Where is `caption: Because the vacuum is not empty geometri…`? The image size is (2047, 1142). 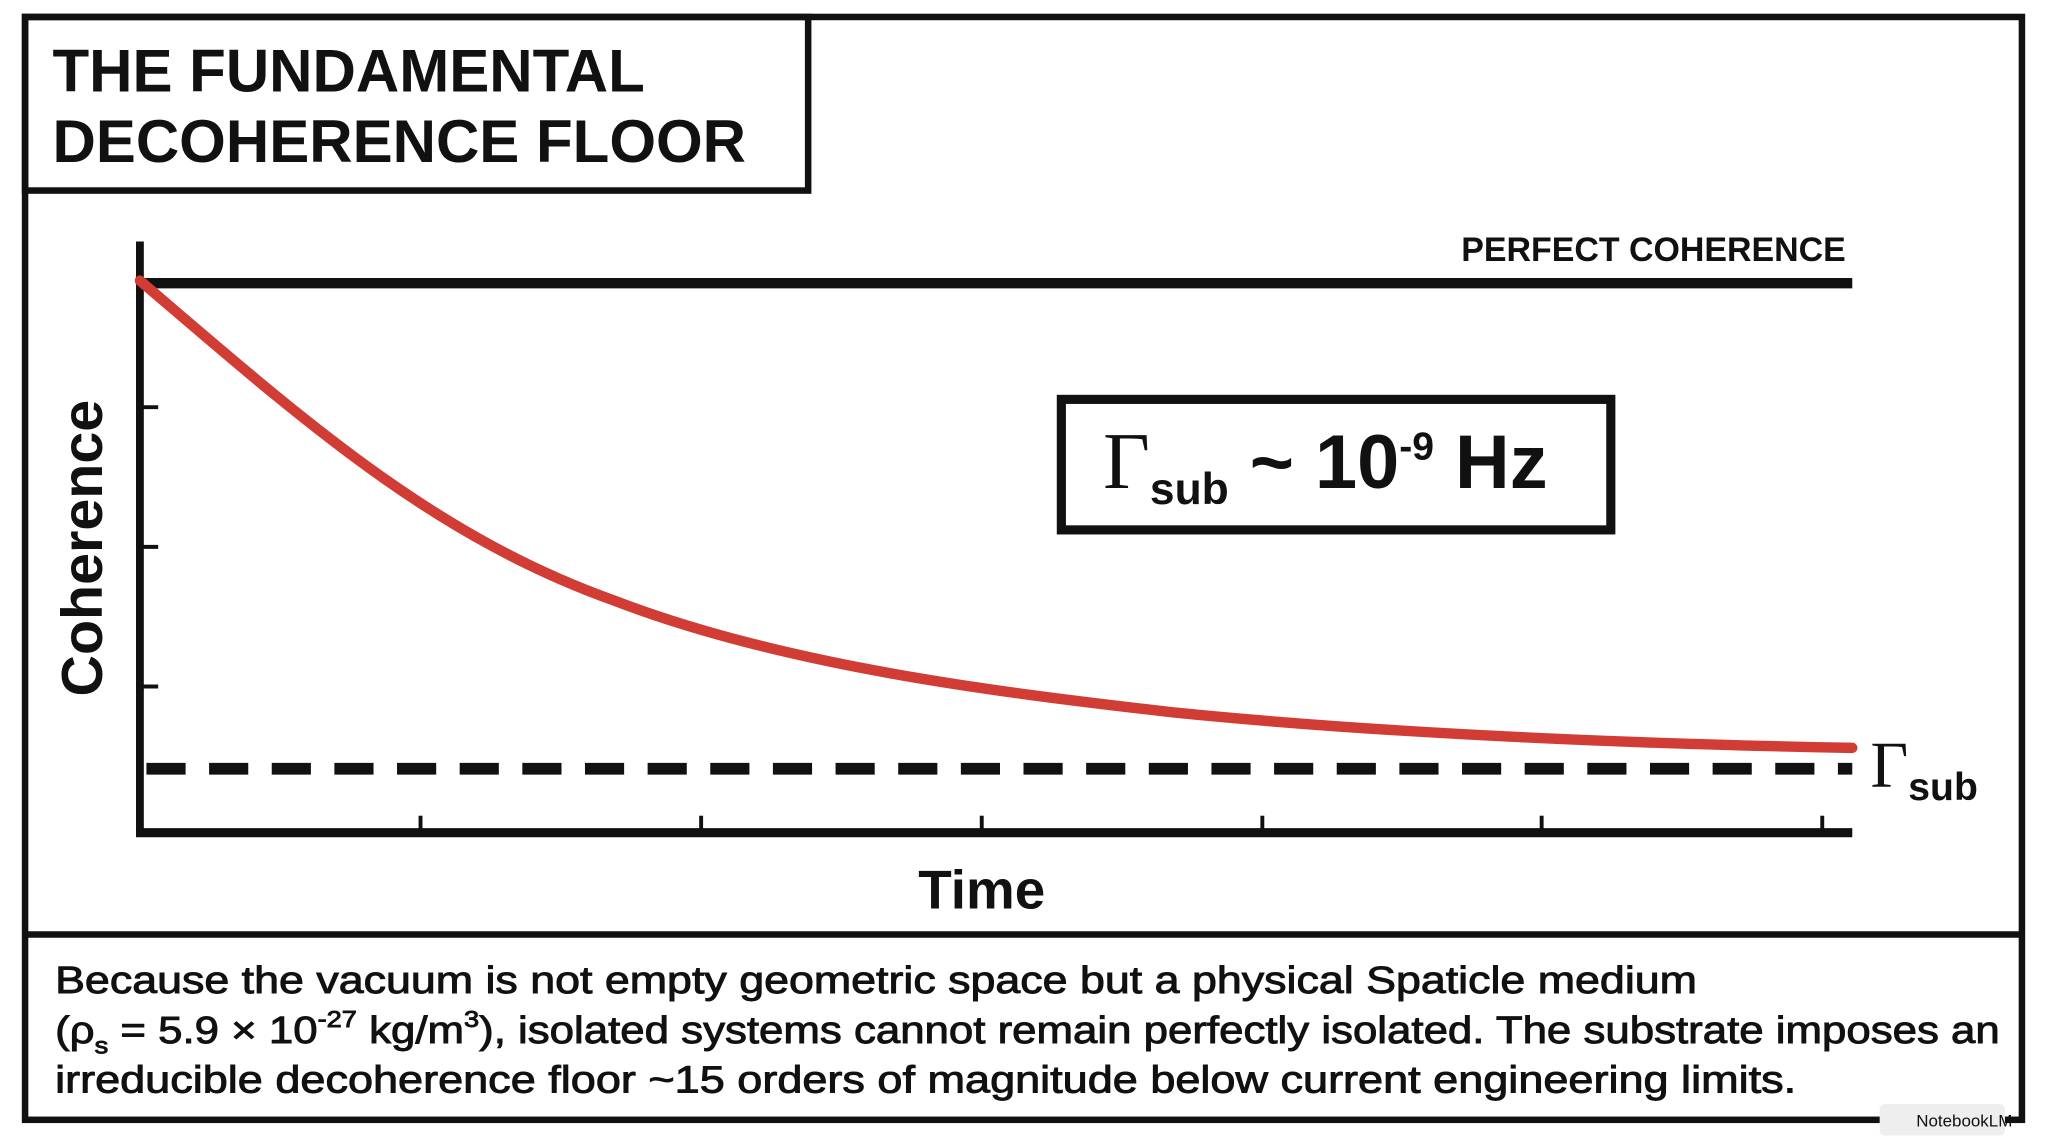 caption: Because the vacuum is not empty geometri… is located at coordinates (1028, 1031).